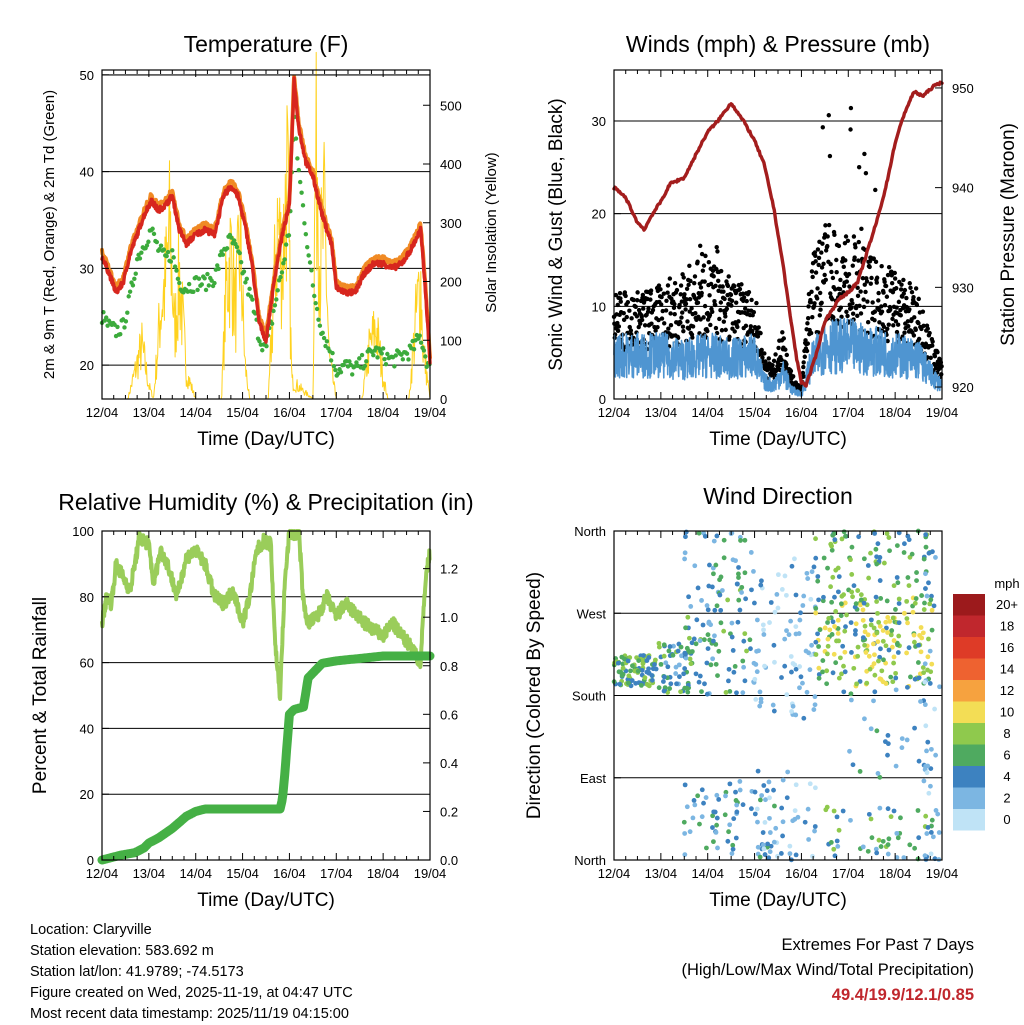 The image size is (1024, 1025). Describe the element at coordinates (1008, 234) in the screenshot. I see `y-right-axis-label: Station Pressure (Maroon)` at that location.